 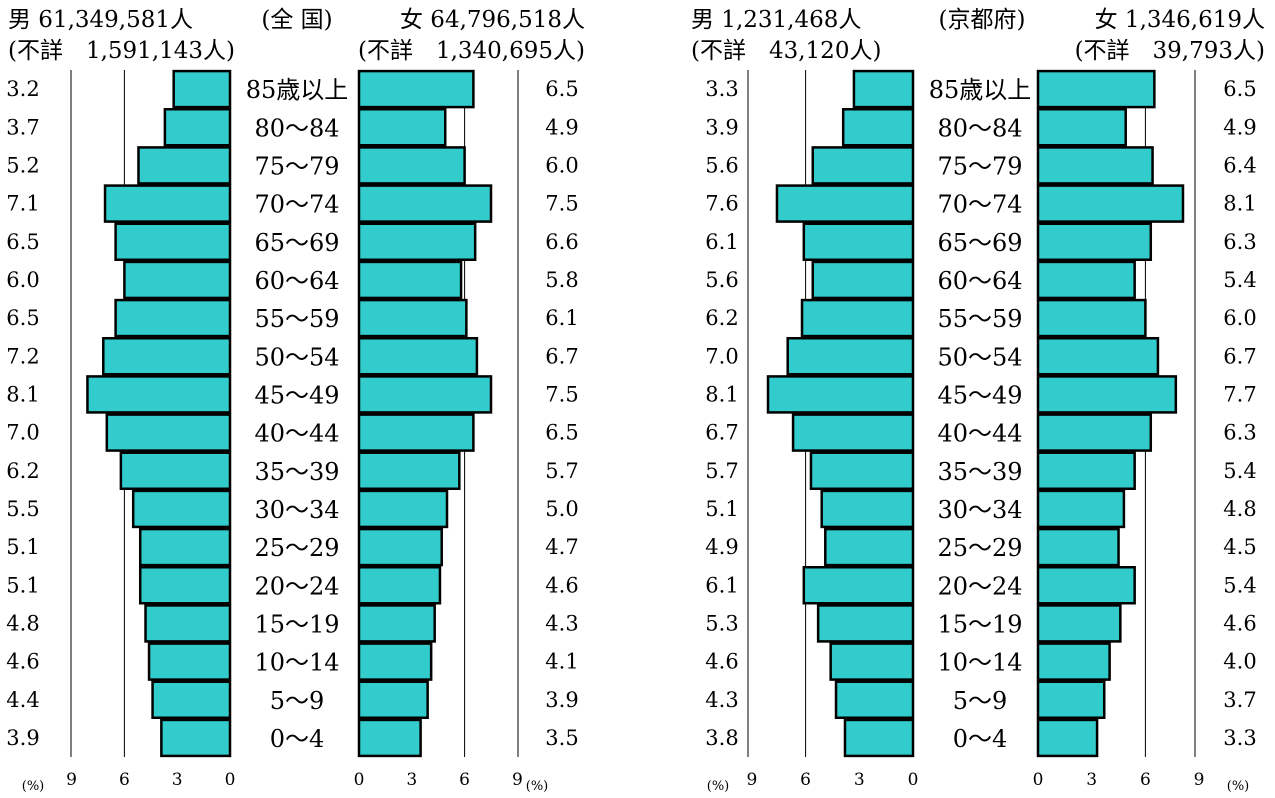 I want to click on age-group-label: 85歳以上, so click(x=980, y=90).